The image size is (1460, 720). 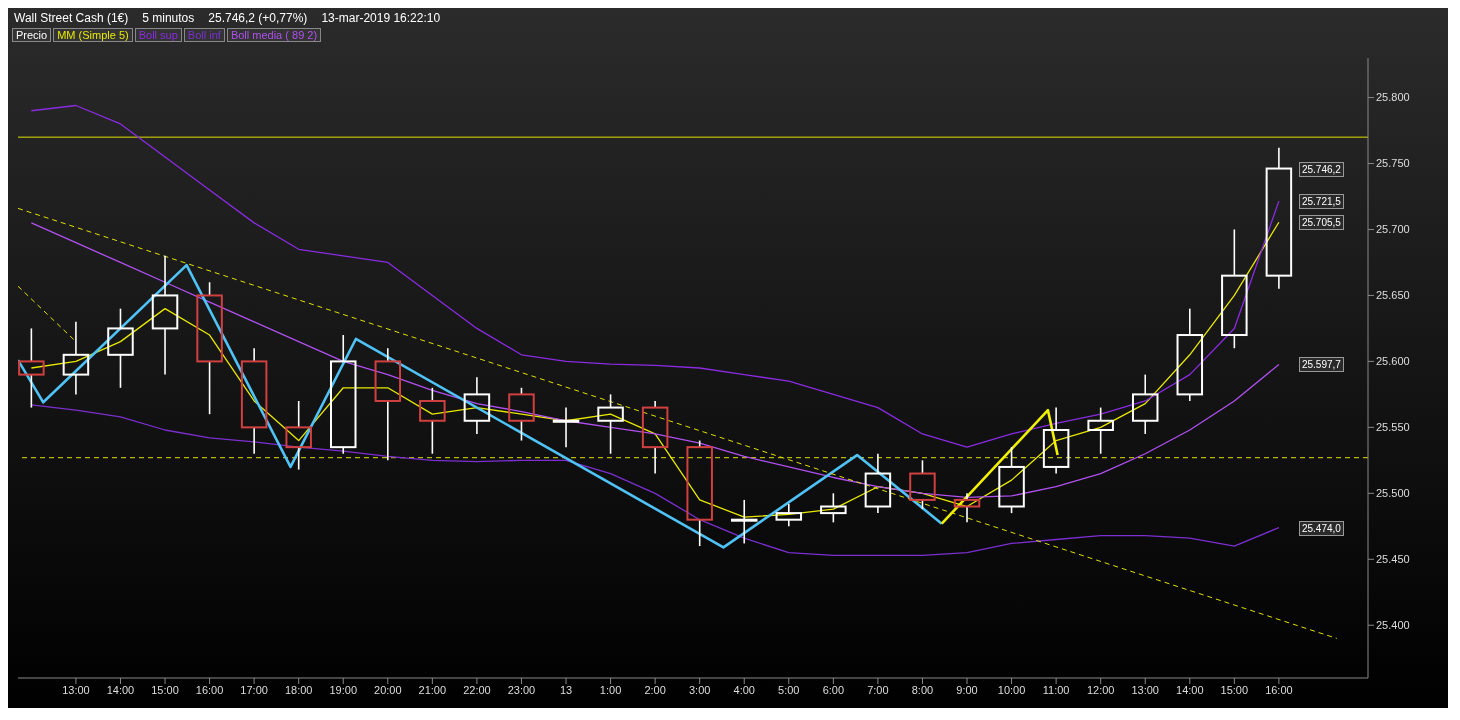 I want to click on y-tick-label: 25.450, so click(x=1393, y=559).